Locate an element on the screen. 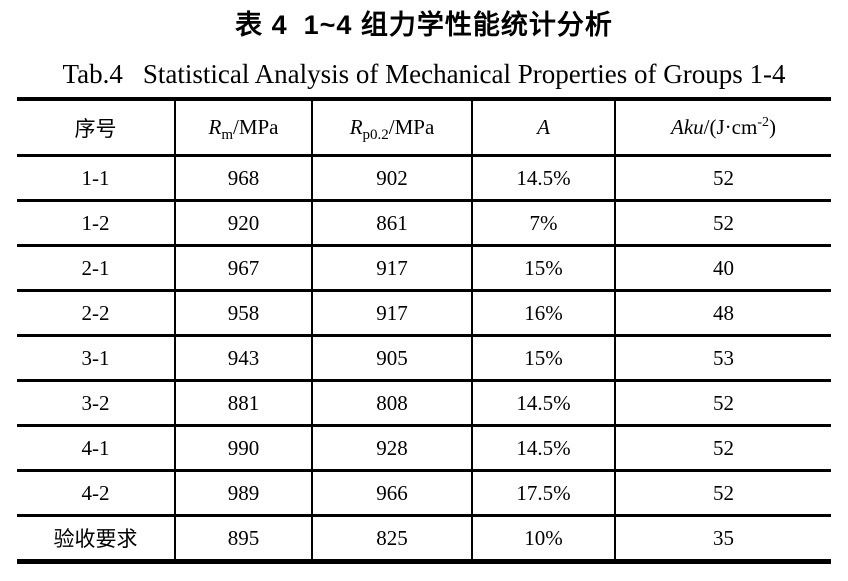  table-title-zh: 表 4 1~4 组力学性能统计分析 is located at coordinates (424, 21).